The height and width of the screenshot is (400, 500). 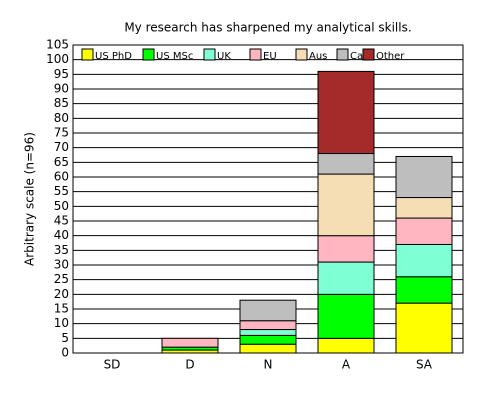 What do you see at coordinates (61, 177) in the screenshot?
I see `y-tick-label: 60` at bounding box center [61, 177].